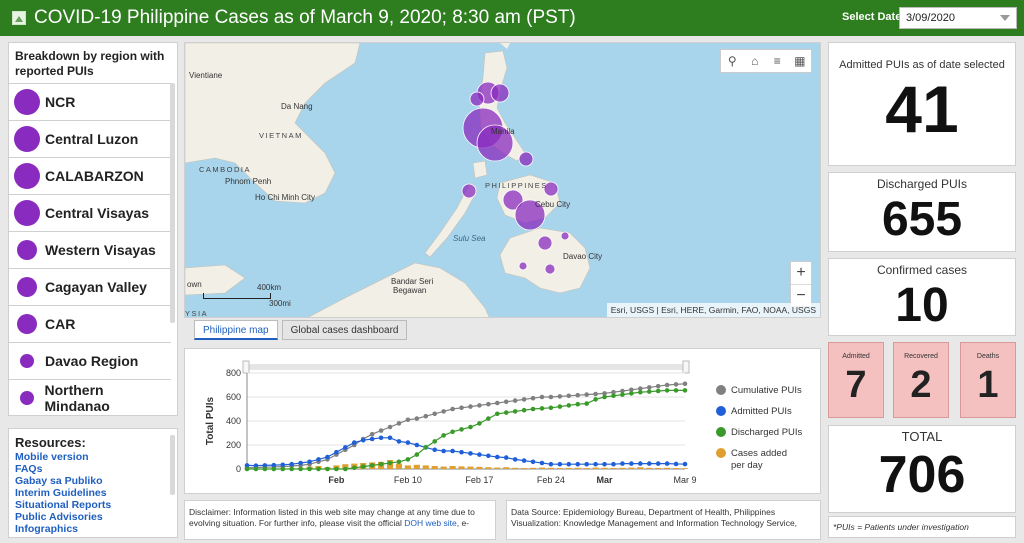  What do you see at coordinates (172, 465) in the screenshot?
I see `resources-scrollbar` at bounding box center [172, 465].